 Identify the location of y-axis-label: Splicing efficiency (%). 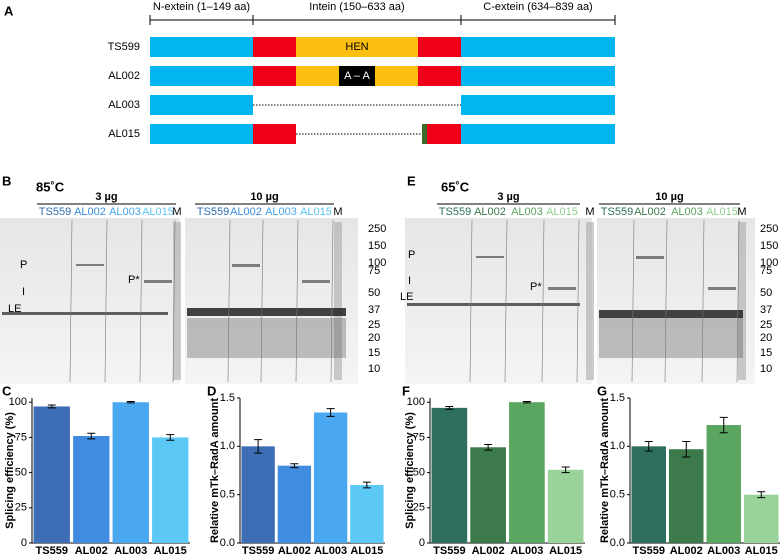
(10, 470).